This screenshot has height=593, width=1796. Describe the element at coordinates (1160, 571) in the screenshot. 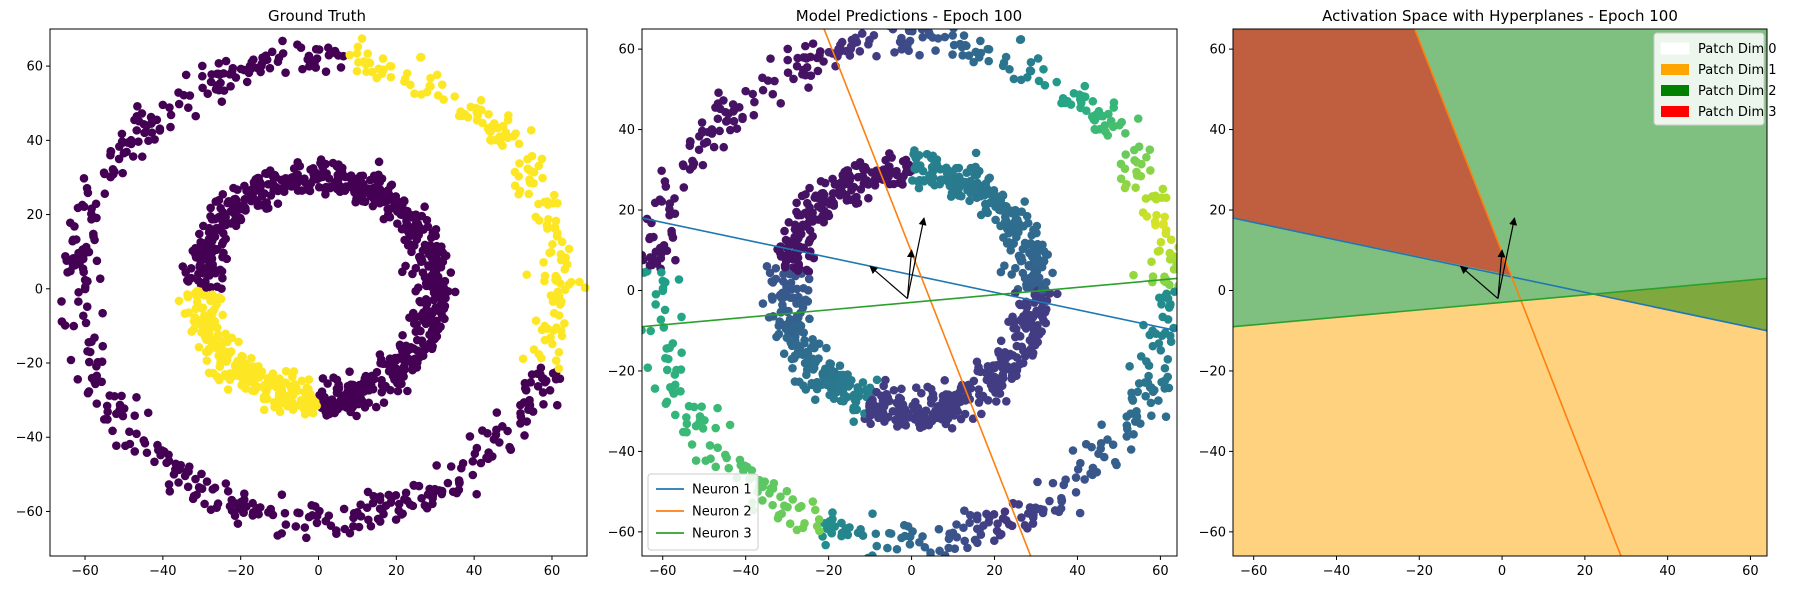

I see `x-tick-label: 60` at that location.